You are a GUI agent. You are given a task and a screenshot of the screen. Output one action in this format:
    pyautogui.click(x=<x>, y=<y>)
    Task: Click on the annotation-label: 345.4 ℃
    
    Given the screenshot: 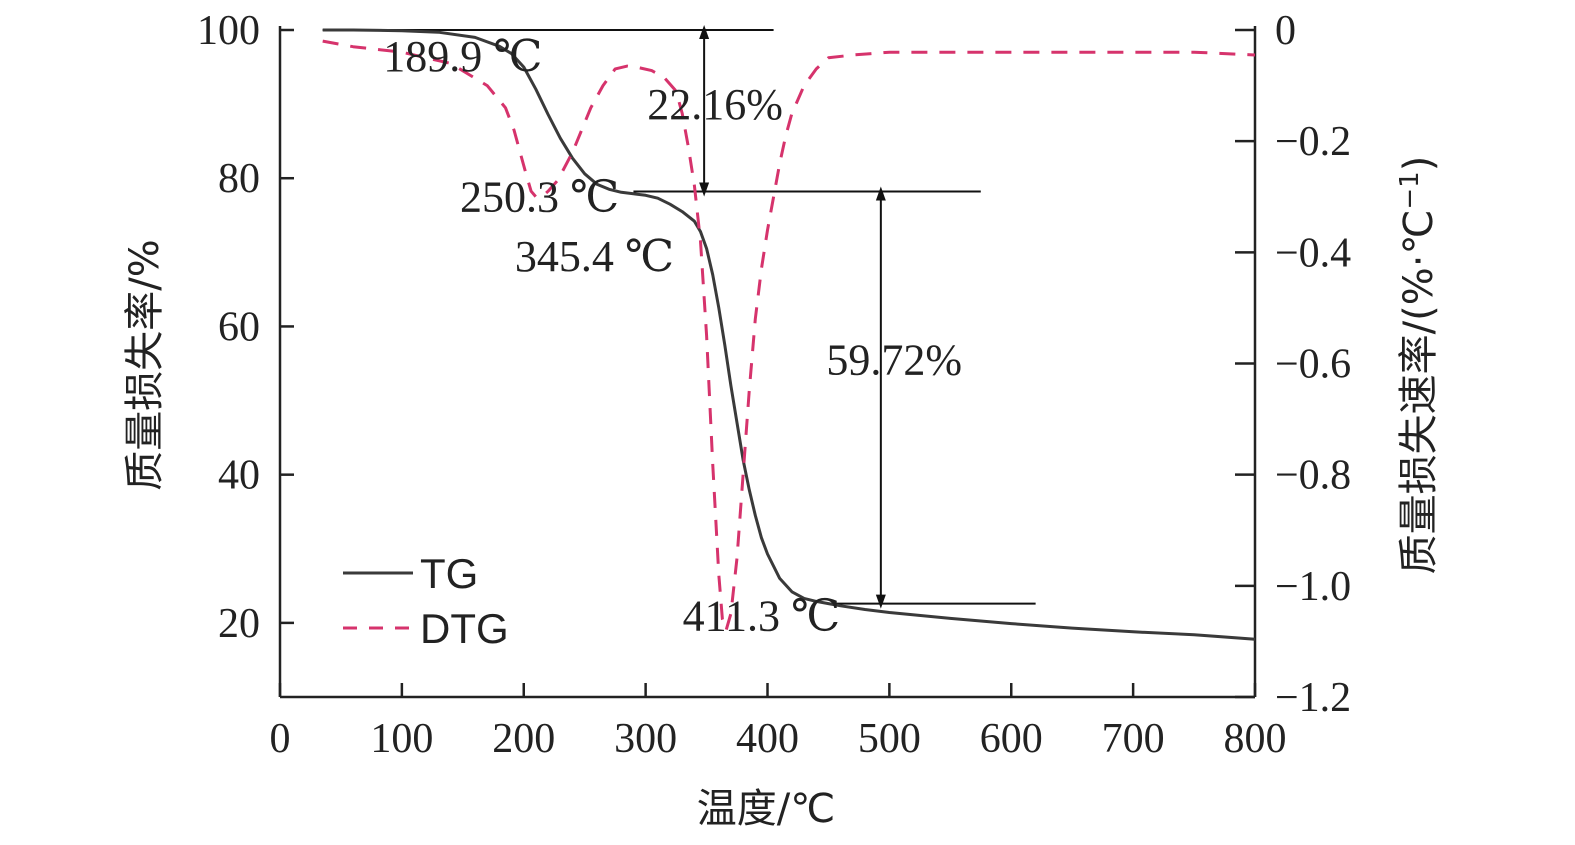 What is the action you would take?
    pyautogui.click(x=594, y=256)
    